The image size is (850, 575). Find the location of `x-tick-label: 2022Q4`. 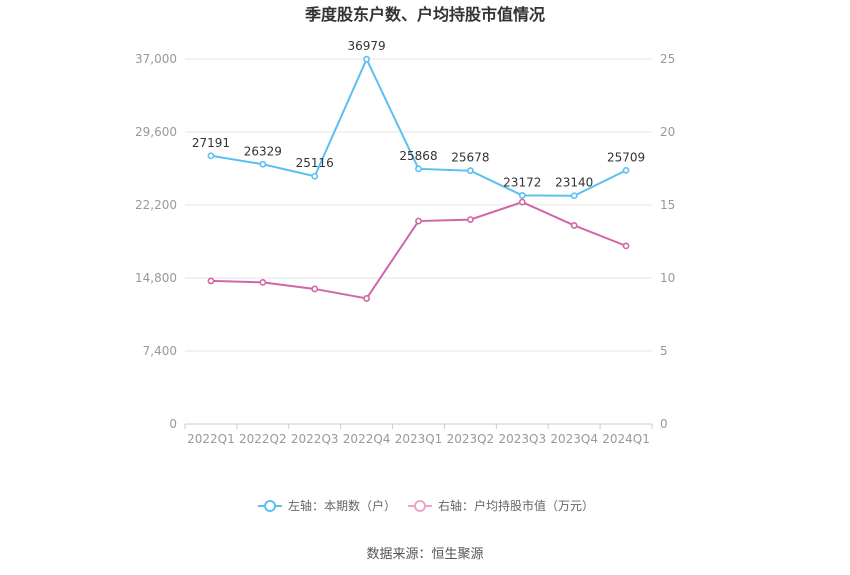

x-tick-label: 2022Q4 is located at coordinates (367, 439).